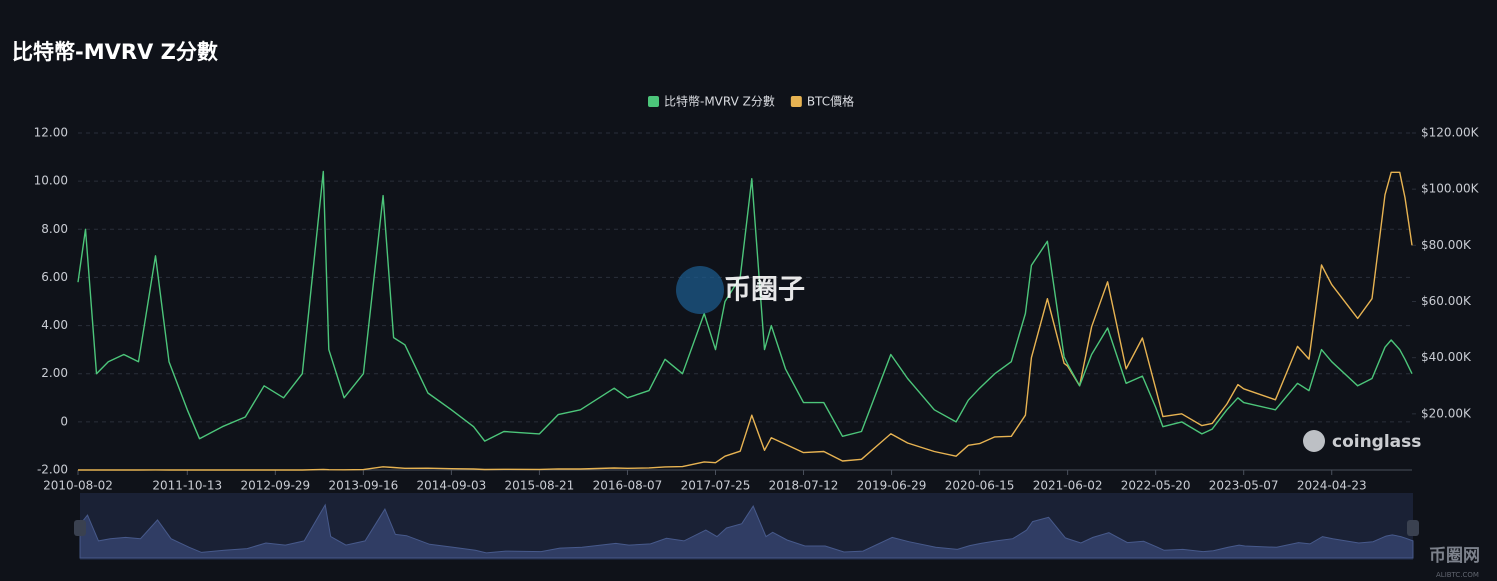  I want to click on legend: 比特幣-MVRV Z分數 BTC價格, so click(751, 101).